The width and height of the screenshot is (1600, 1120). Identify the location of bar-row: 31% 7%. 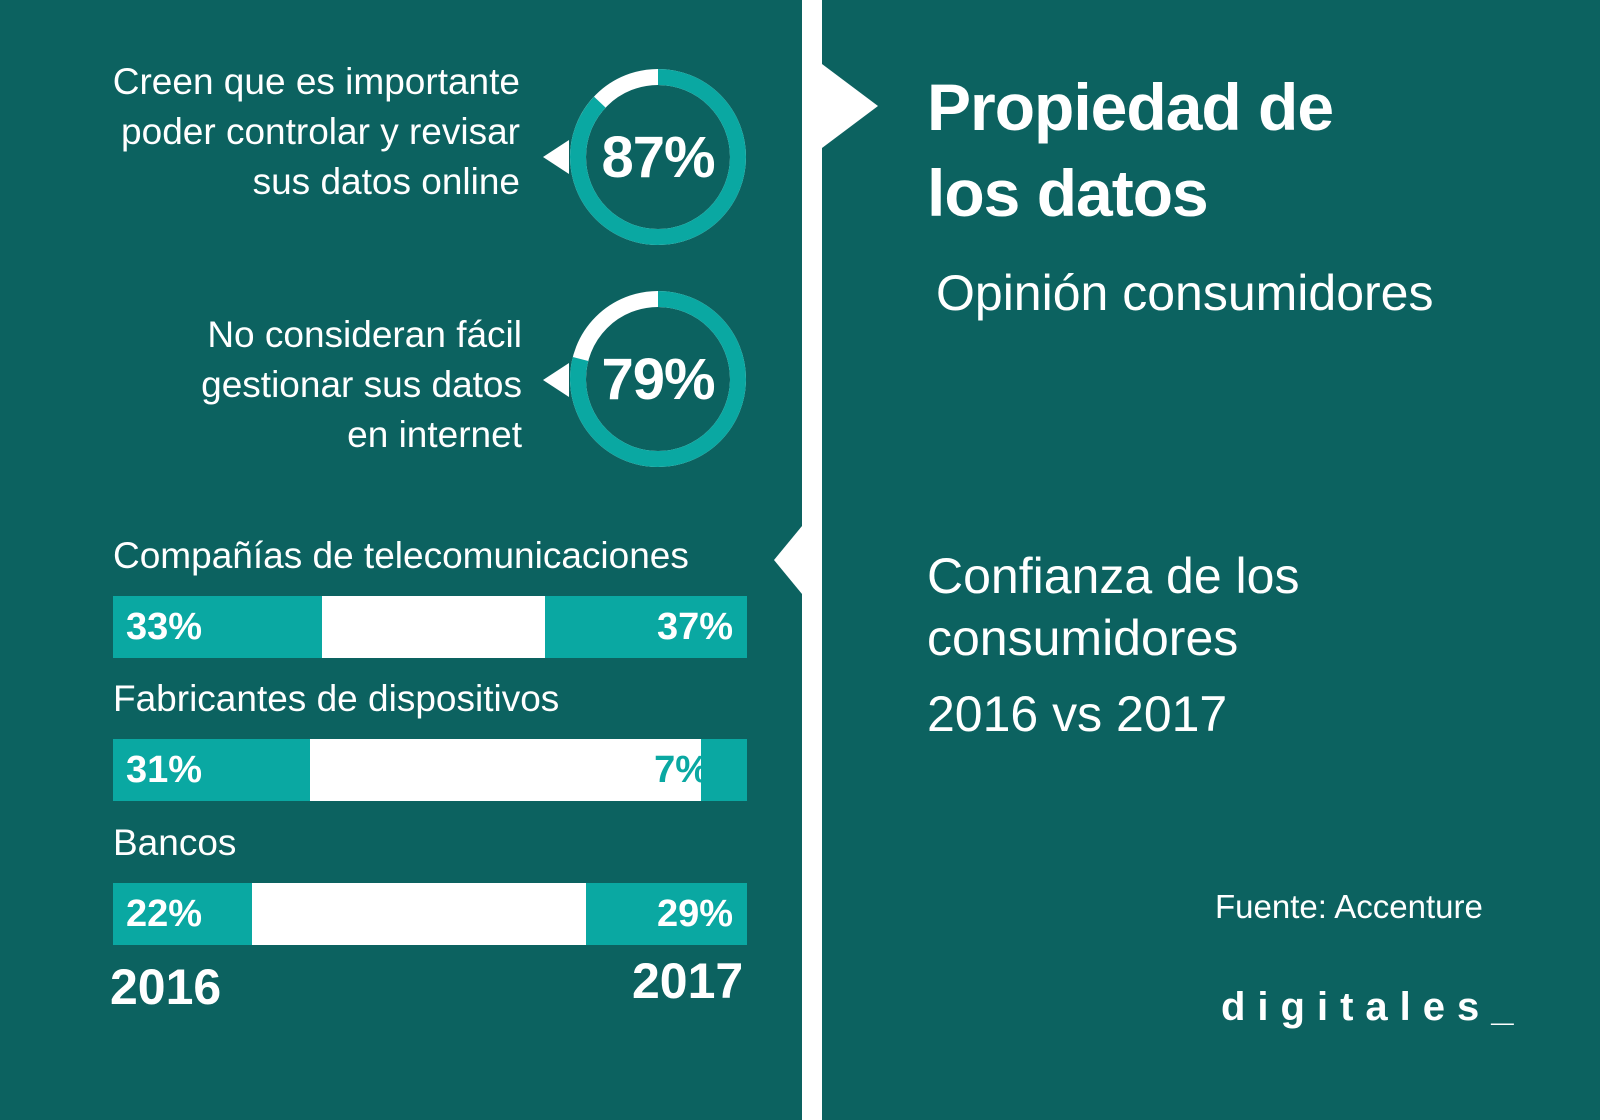
(430, 770).